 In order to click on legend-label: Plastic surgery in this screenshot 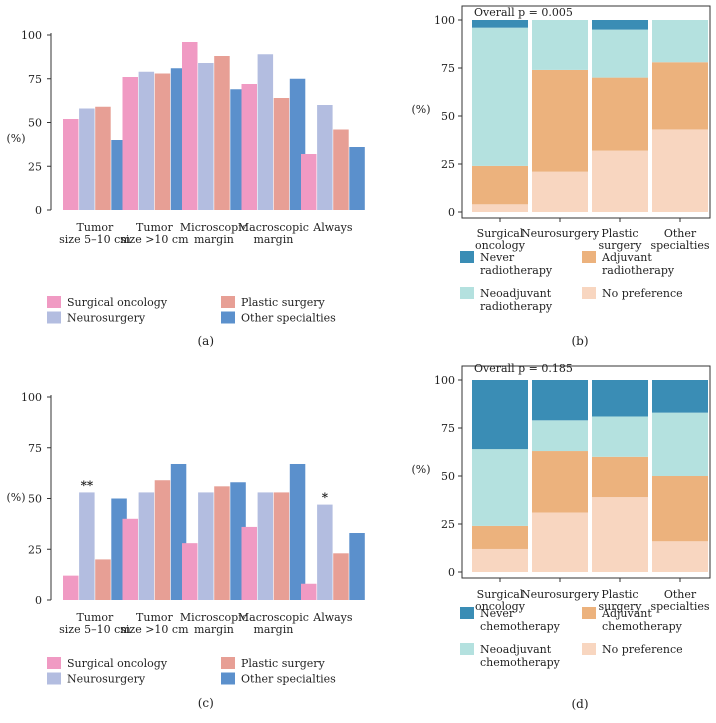, I will do `click(283, 302)`.